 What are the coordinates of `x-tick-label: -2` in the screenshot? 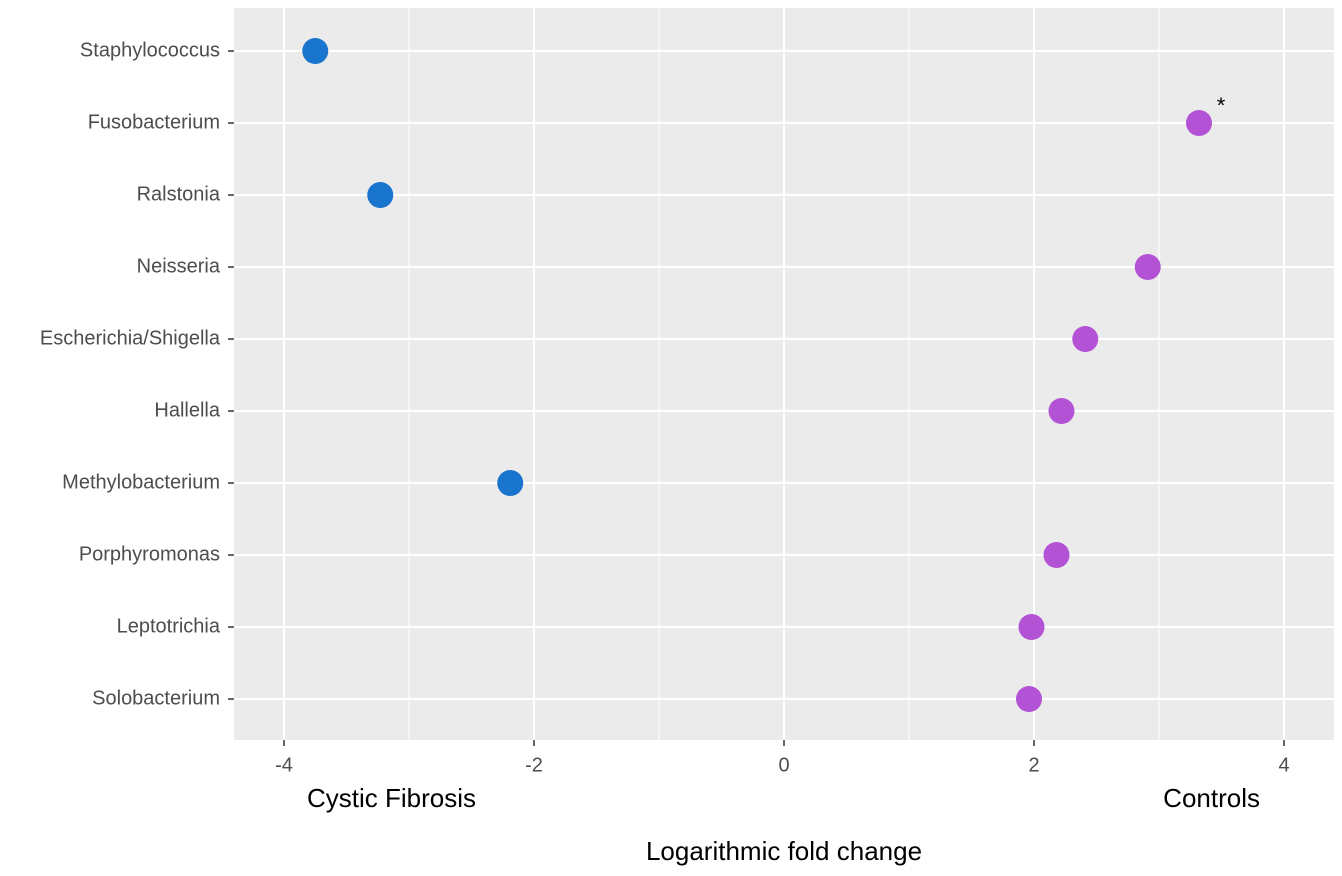 It's located at (534, 765).